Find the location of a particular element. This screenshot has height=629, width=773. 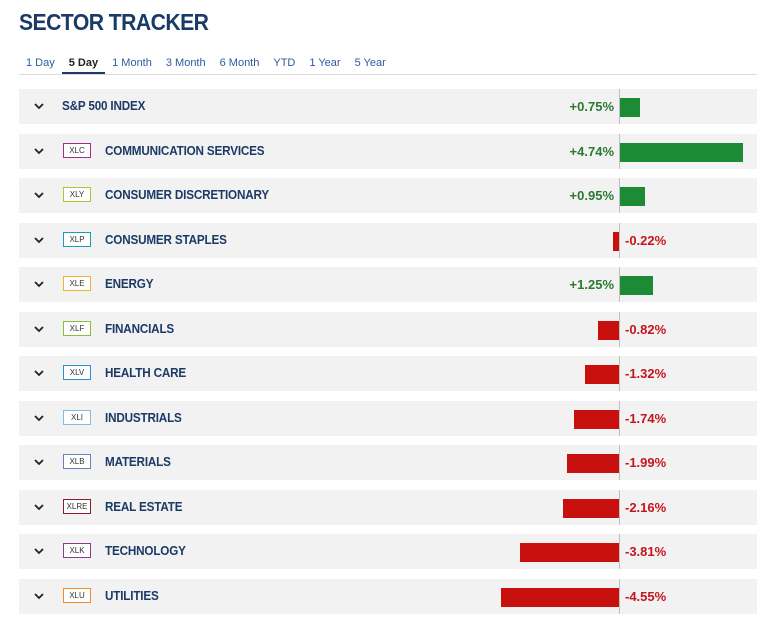

ticker-badge: XLP is located at coordinates (77, 239).